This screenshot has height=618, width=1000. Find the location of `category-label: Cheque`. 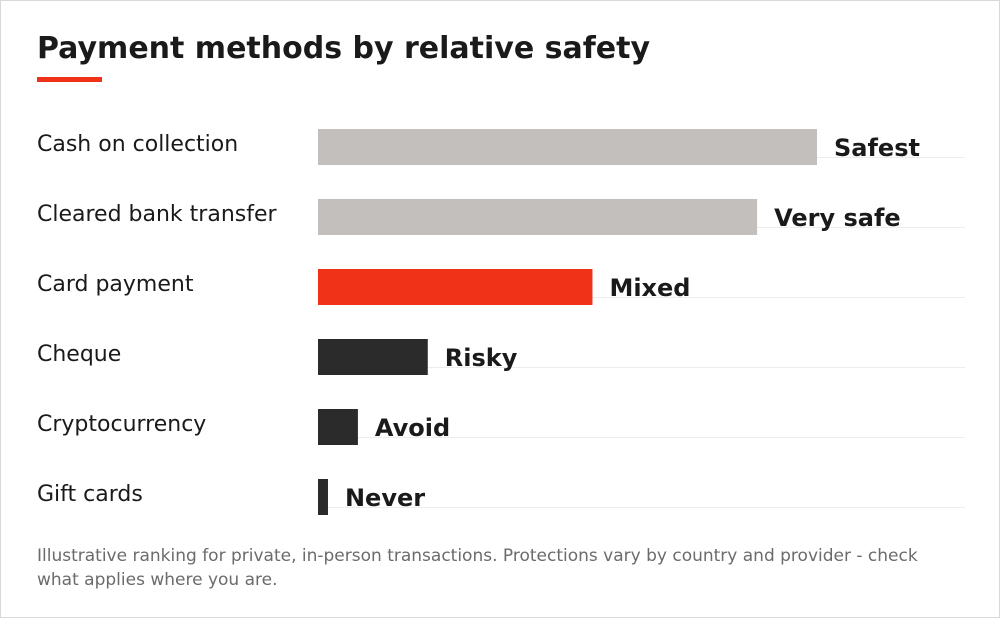

category-label: Cheque is located at coordinates (79, 354).